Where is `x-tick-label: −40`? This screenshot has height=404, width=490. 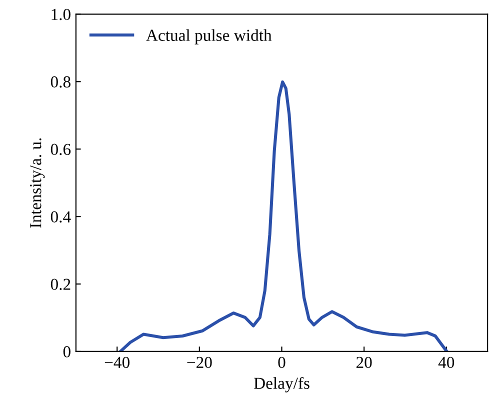
x-tick-label: −40 is located at coordinates (117, 362).